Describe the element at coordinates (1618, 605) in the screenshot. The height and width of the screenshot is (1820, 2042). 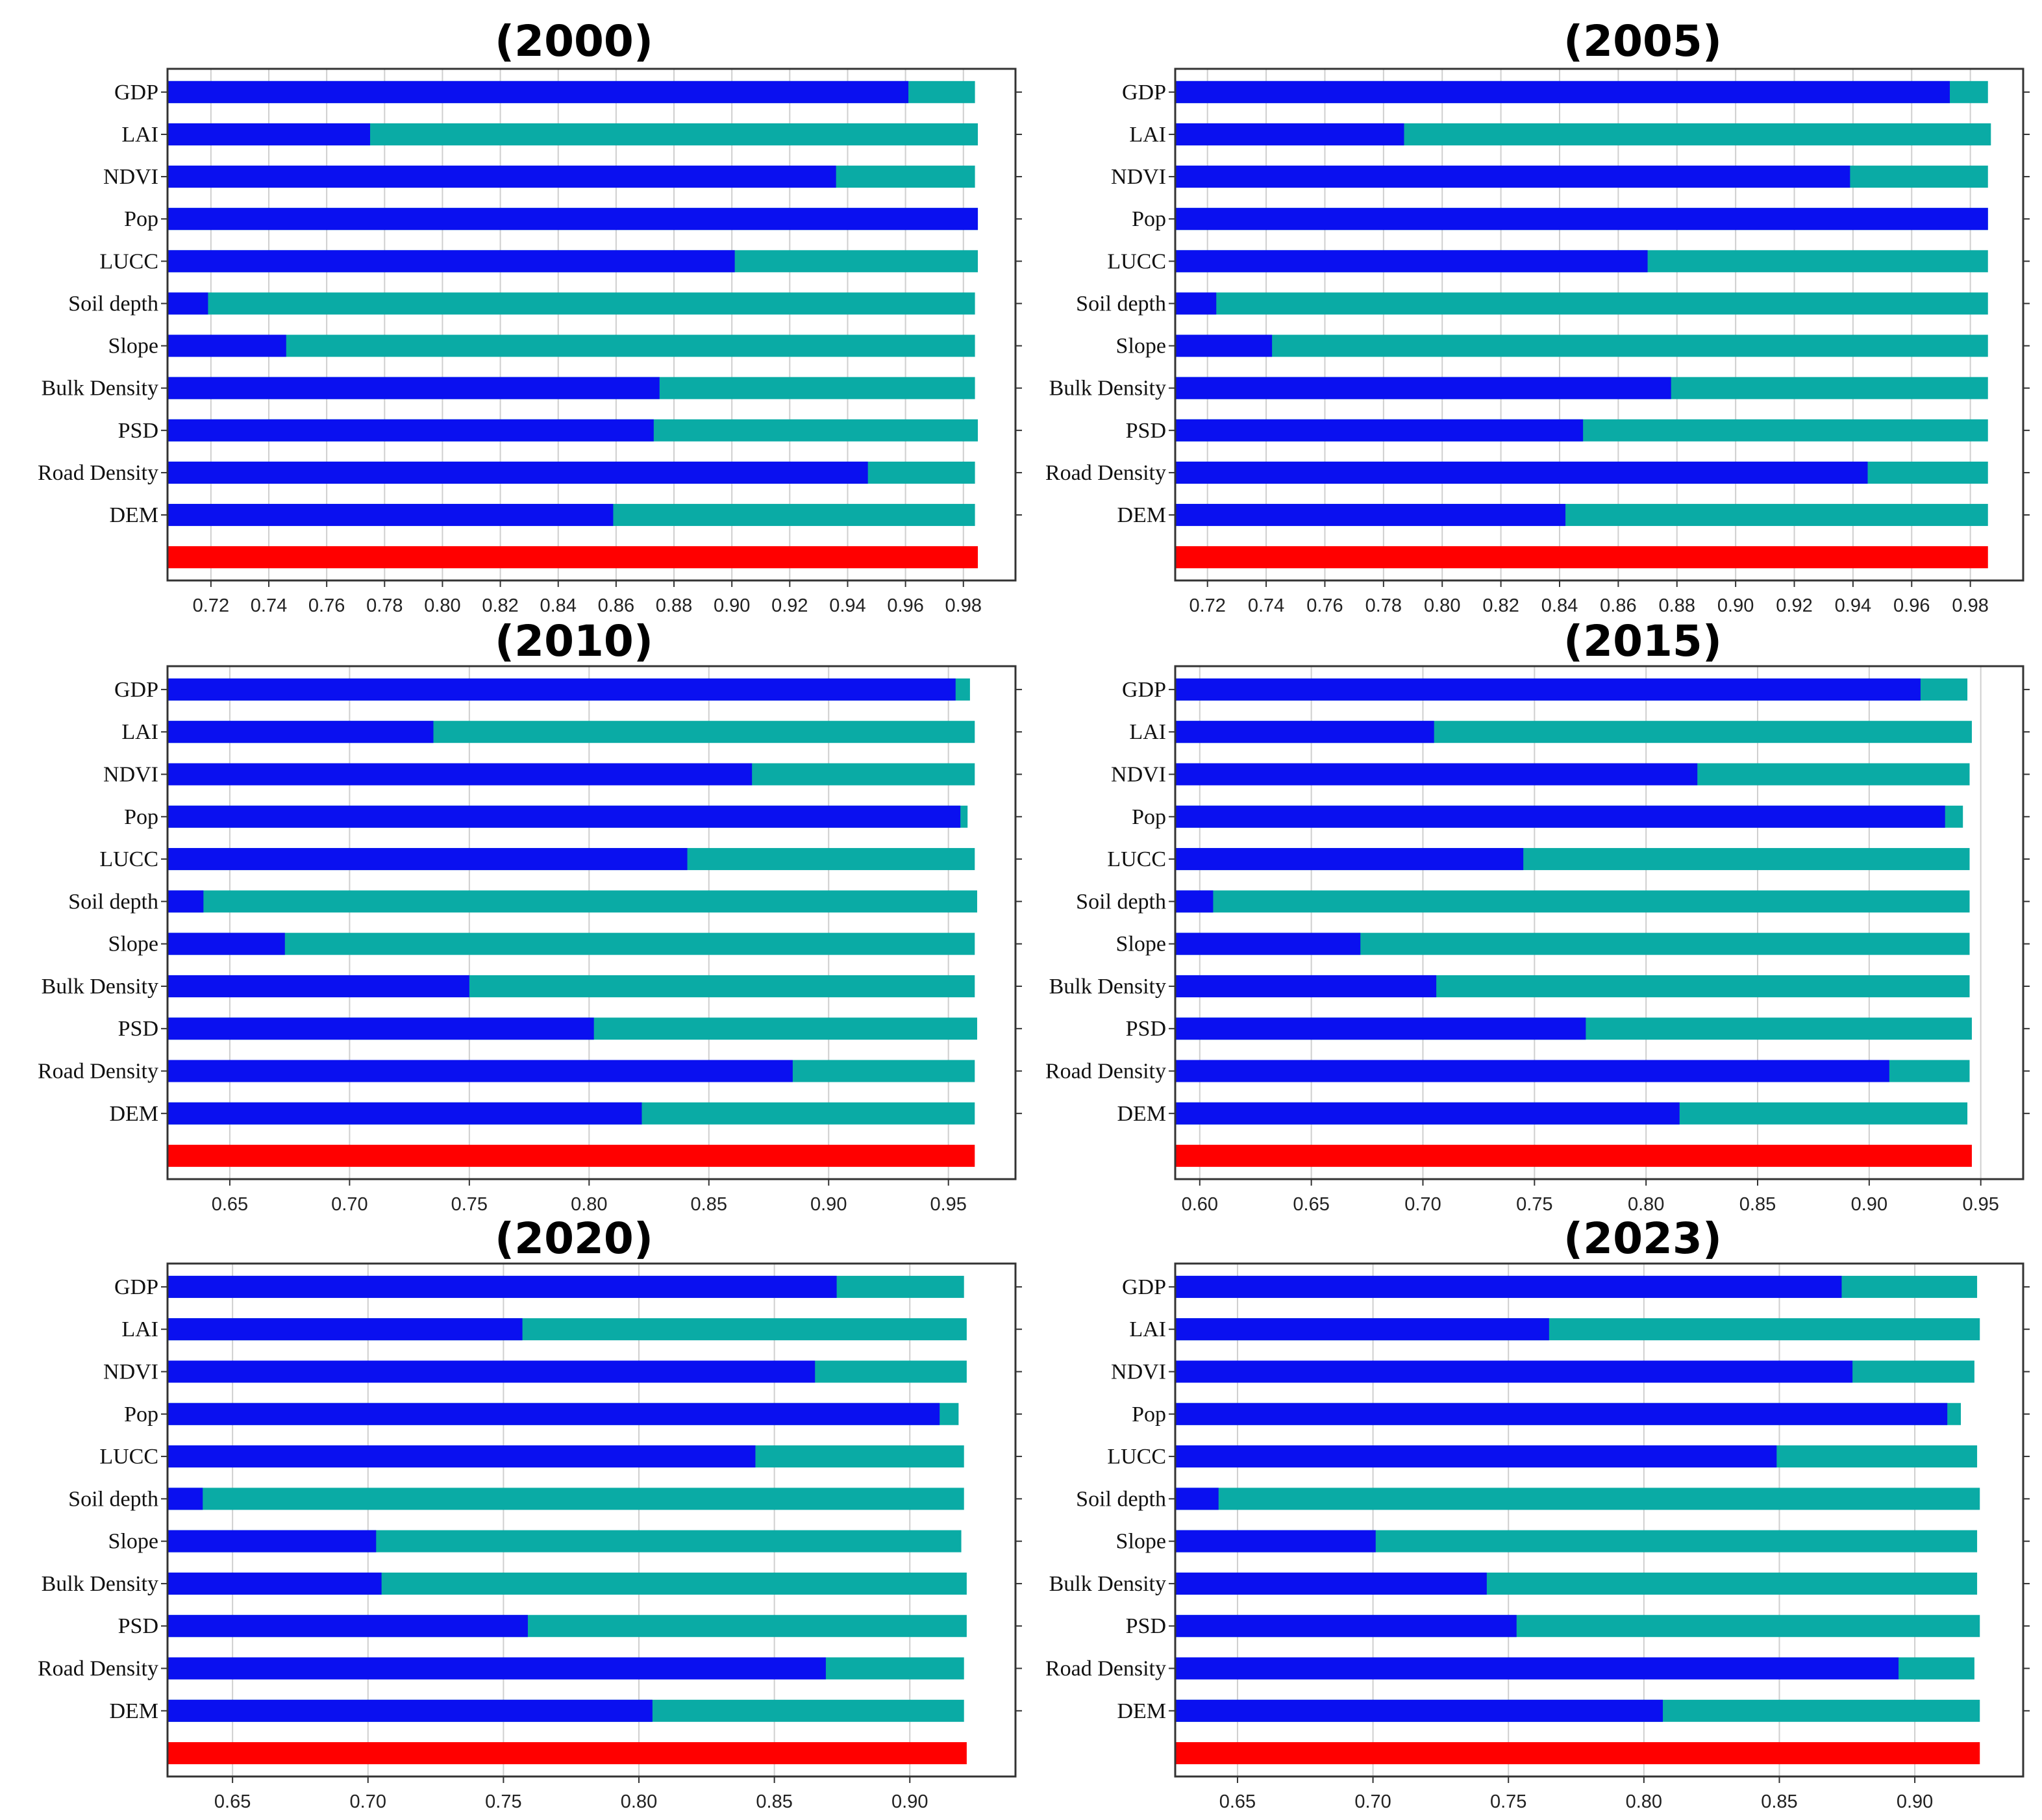
I see `x-tick-label: 0.86` at that location.